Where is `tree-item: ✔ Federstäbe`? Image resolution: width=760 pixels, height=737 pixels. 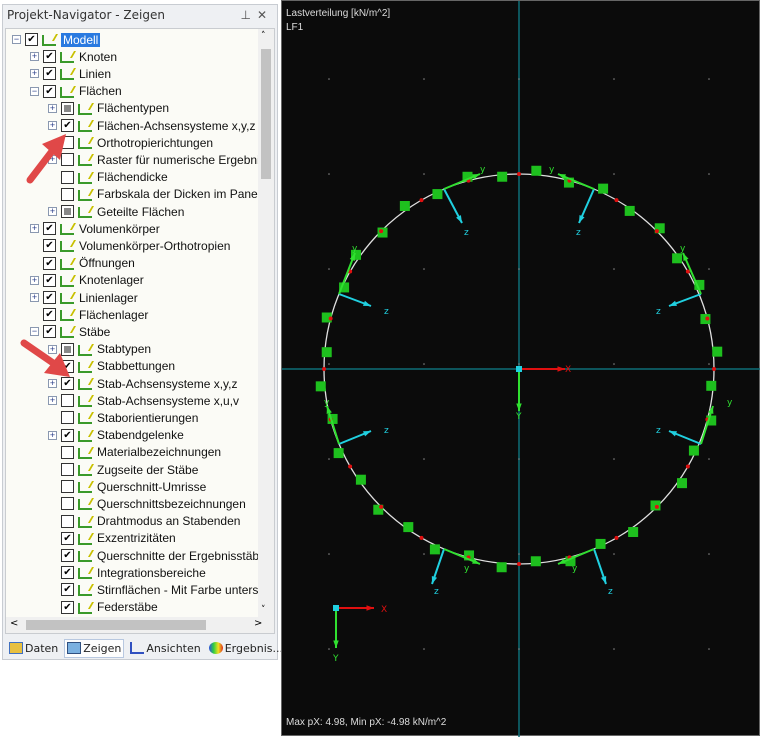
tree-item: ✔ Federstäbe is located at coordinates (103, 607).